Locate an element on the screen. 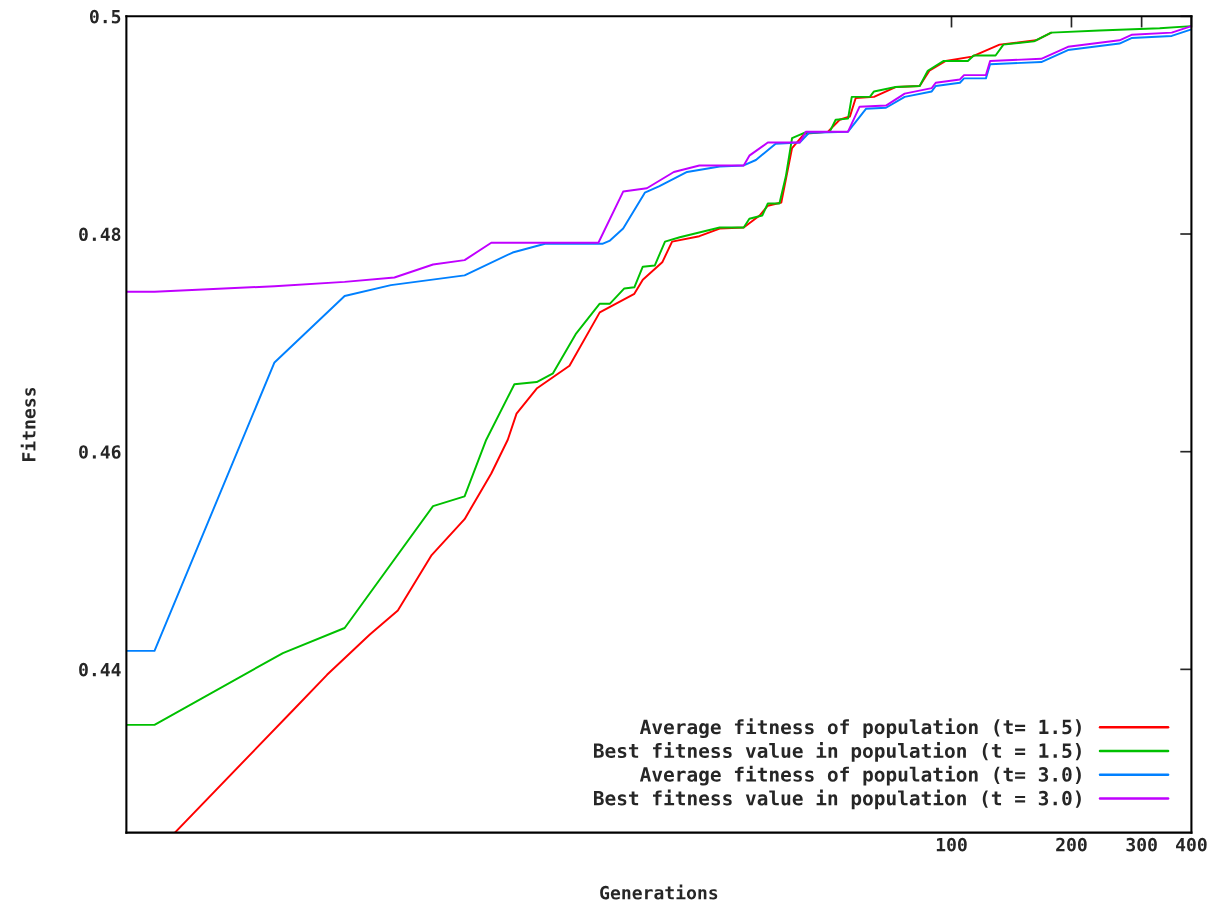 This screenshot has width=1227, height=907. y-tick-label: 0.44 is located at coordinates (100, 669).